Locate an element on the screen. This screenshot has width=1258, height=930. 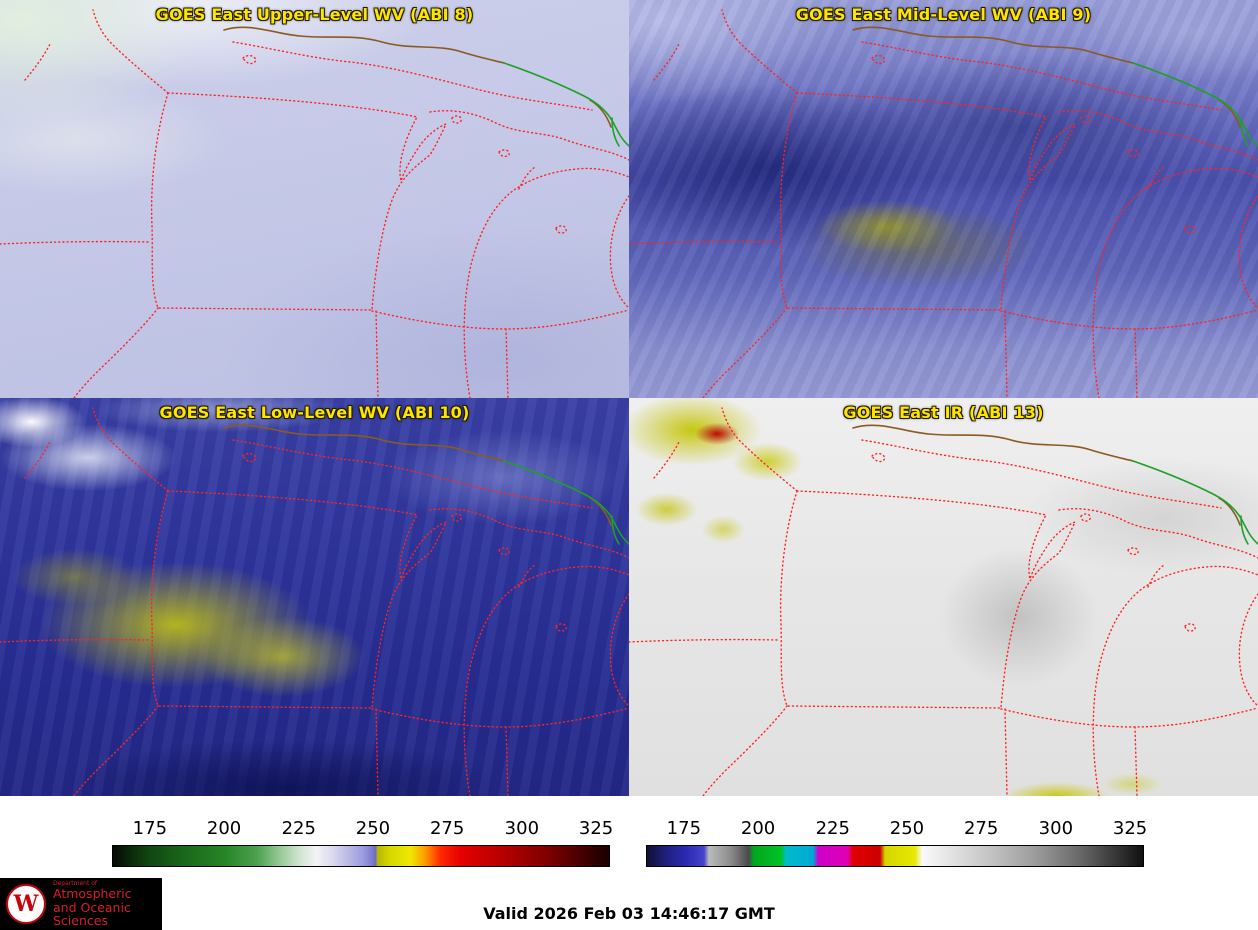
logo-department: Department of is located at coordinates (75, 884).